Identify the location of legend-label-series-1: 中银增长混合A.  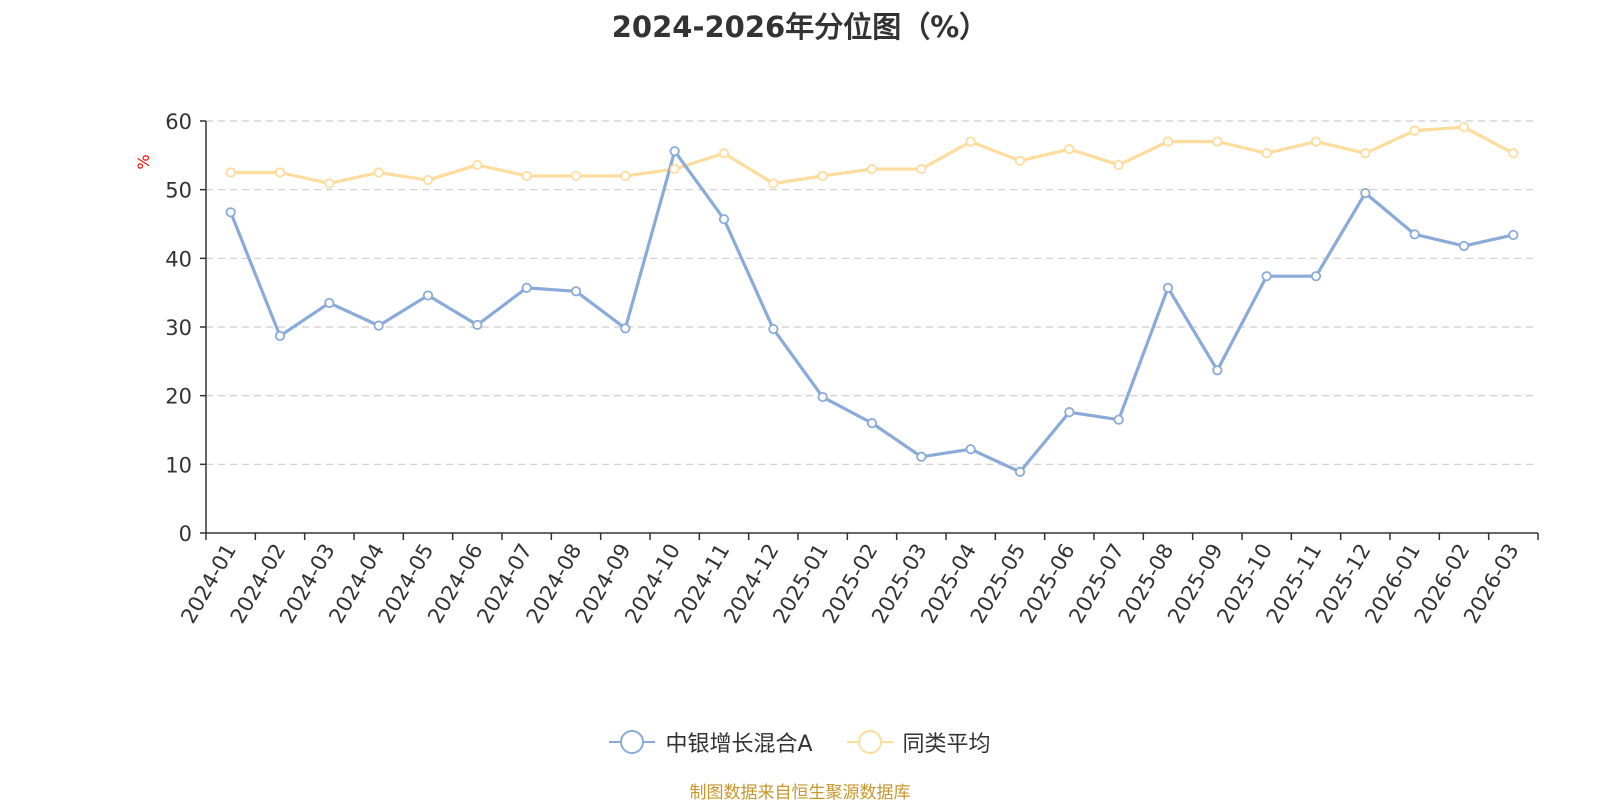
(739, 744).